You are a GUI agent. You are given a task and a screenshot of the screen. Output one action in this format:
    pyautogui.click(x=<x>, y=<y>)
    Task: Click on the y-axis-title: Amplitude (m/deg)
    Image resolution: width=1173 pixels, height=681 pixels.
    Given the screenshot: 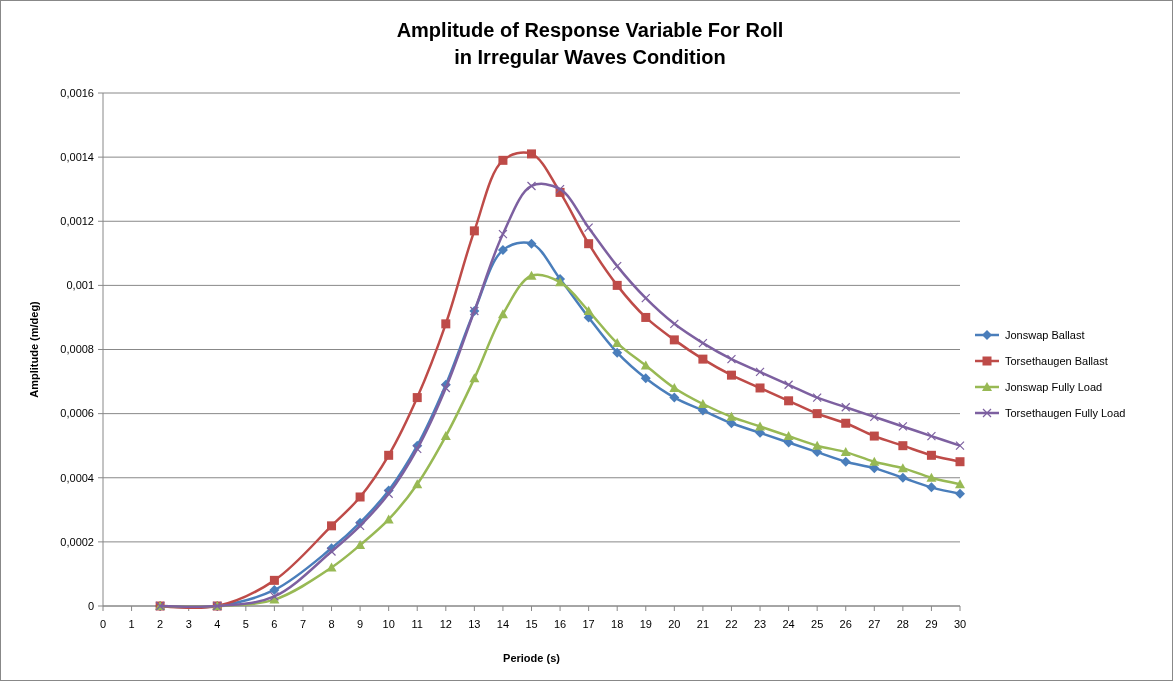 What is the action you would take?
    pyautogui.click(x=34, y=349)
    